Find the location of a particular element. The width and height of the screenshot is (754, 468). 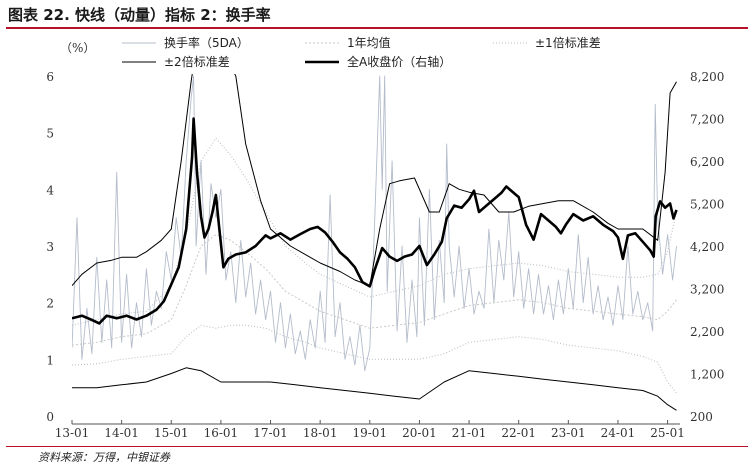

x-tick-label: 20-01 is located at coordinates (419, 433).